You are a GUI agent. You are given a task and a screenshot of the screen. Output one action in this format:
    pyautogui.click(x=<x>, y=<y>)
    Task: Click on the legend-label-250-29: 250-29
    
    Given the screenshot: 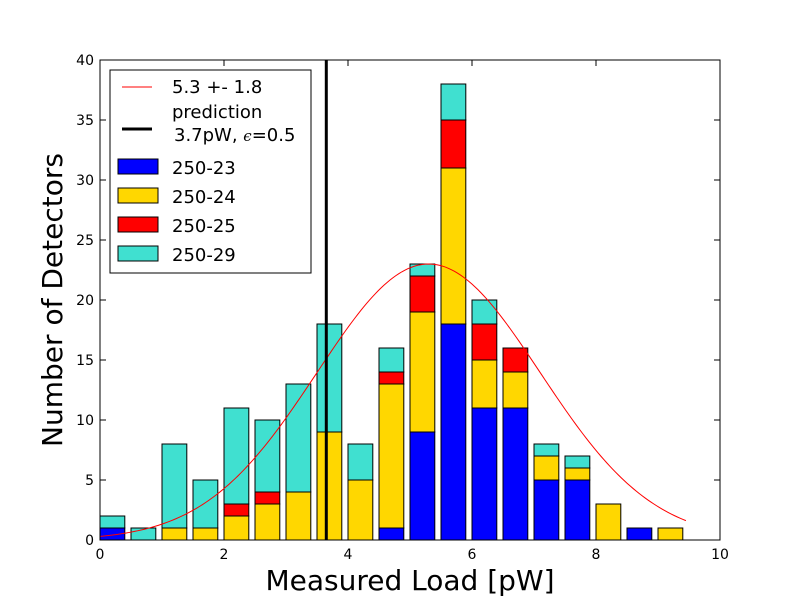 What is the action you would take?
    pyautogui.click(x=204, y=255)
    